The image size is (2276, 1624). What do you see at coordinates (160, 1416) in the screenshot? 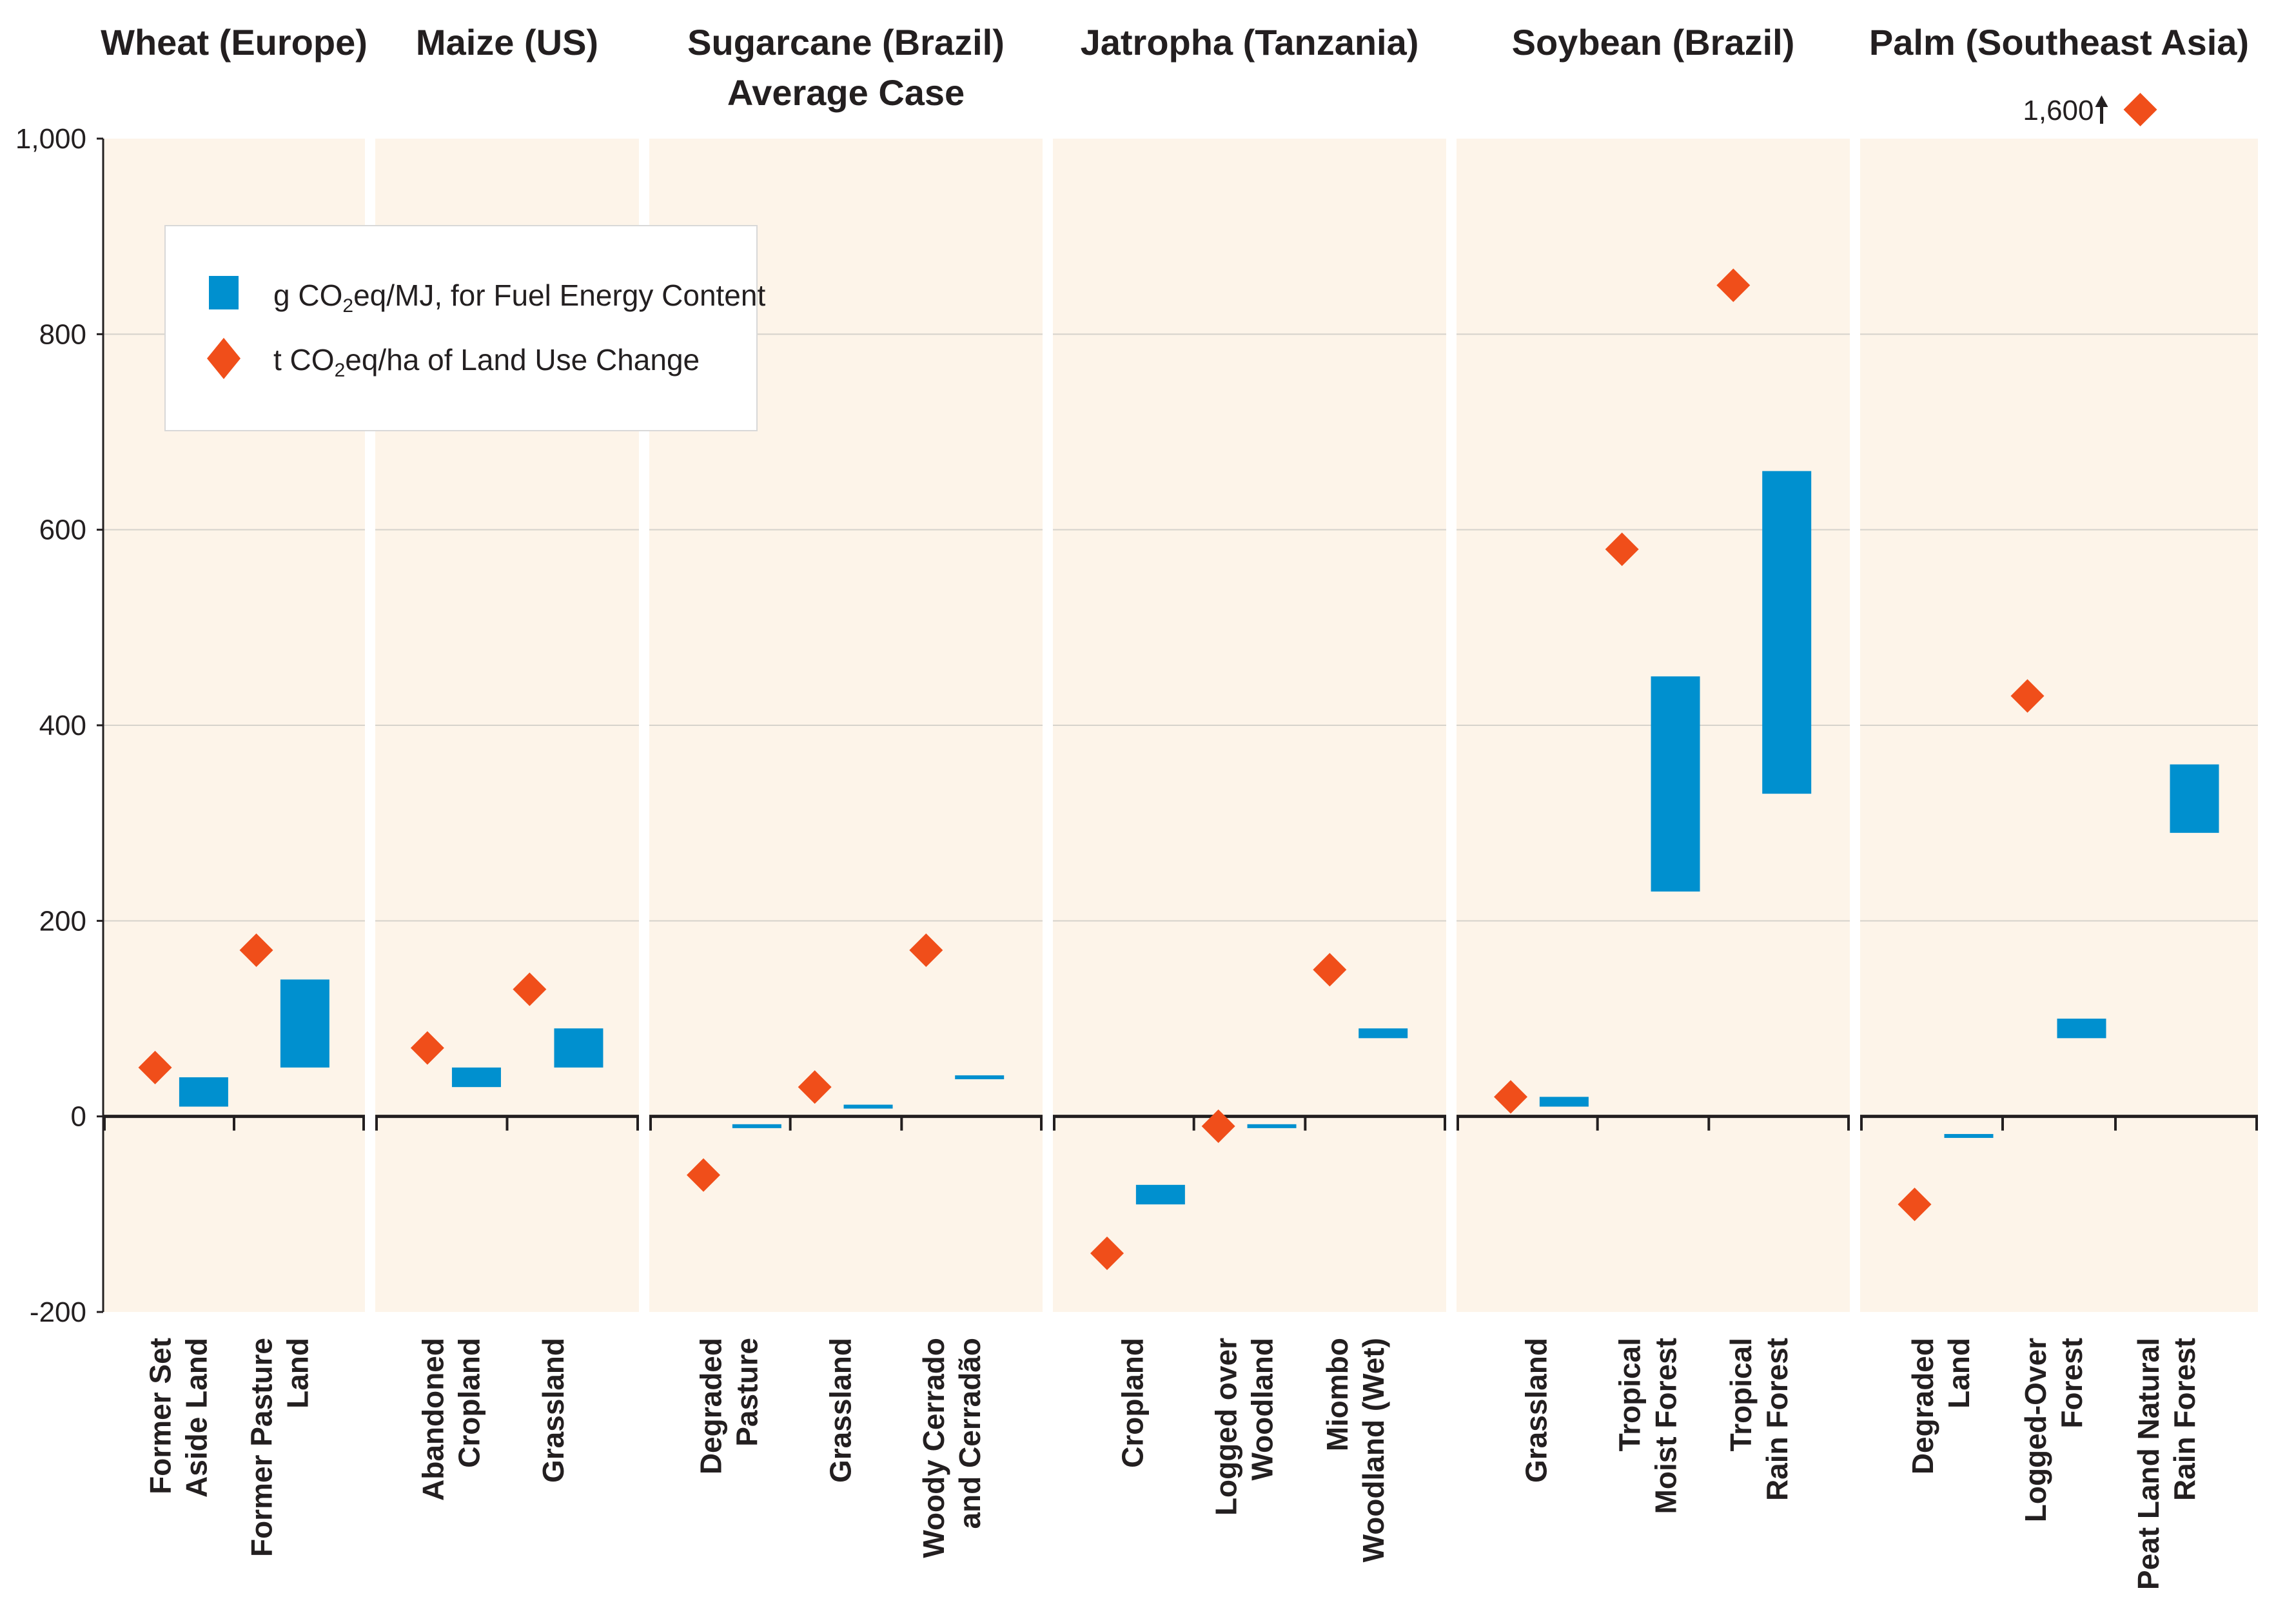
I see `category-label: Former Set` at bounding box center [160, 1416].